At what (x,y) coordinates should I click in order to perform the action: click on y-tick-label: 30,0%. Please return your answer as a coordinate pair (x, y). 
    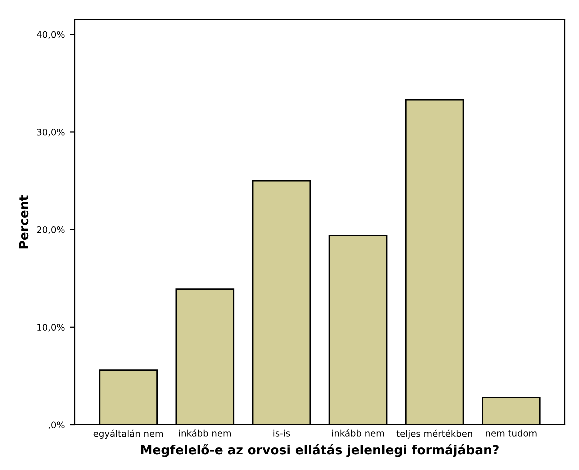
    Looking at the image, I should click on (51, 132).